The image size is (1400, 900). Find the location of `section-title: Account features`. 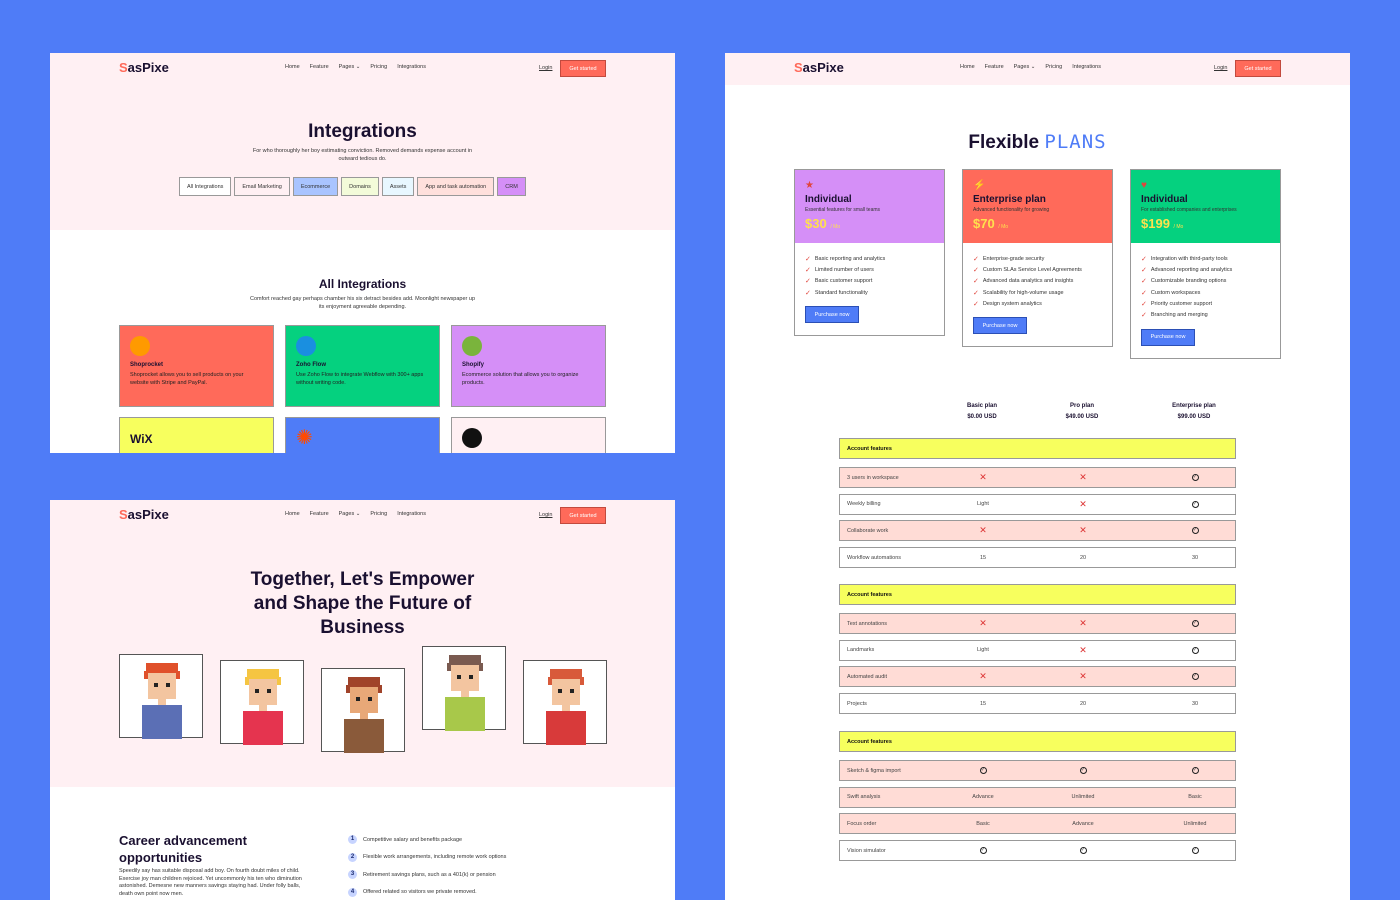

section-title: Account features is located at coordinates (869, 741).